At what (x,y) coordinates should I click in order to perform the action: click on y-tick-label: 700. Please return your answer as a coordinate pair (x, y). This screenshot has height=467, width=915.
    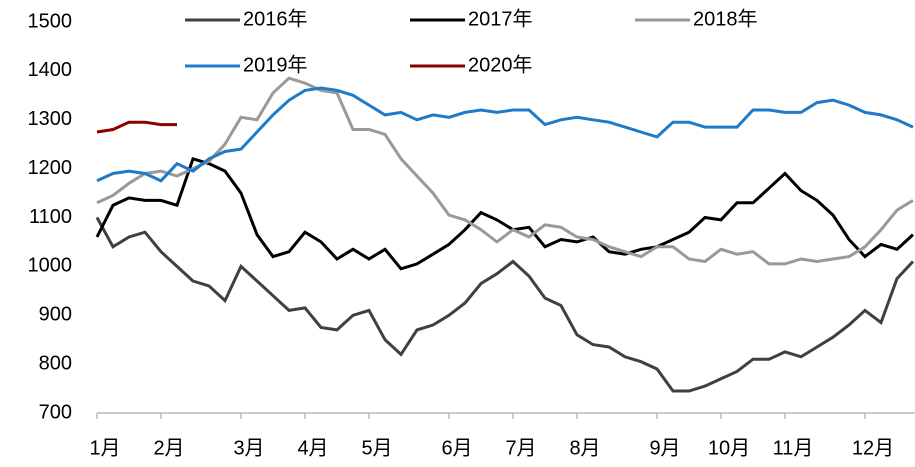
    Looking at the image, I should click on (55, 412).